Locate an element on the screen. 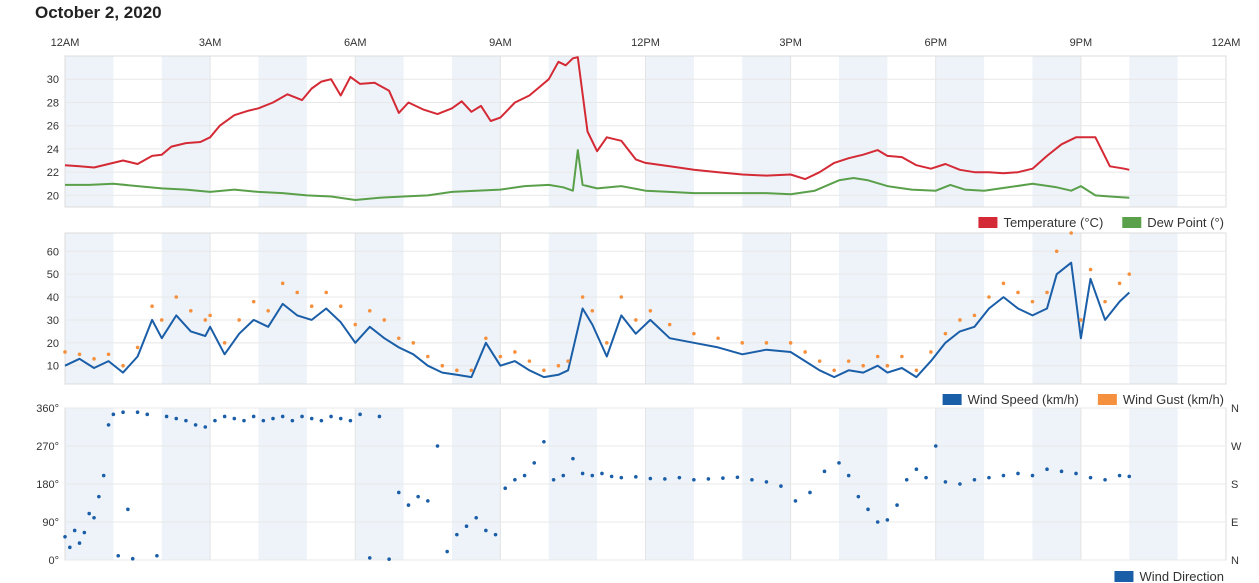  right-tick-label: W is located at coordinates (1236, 447).